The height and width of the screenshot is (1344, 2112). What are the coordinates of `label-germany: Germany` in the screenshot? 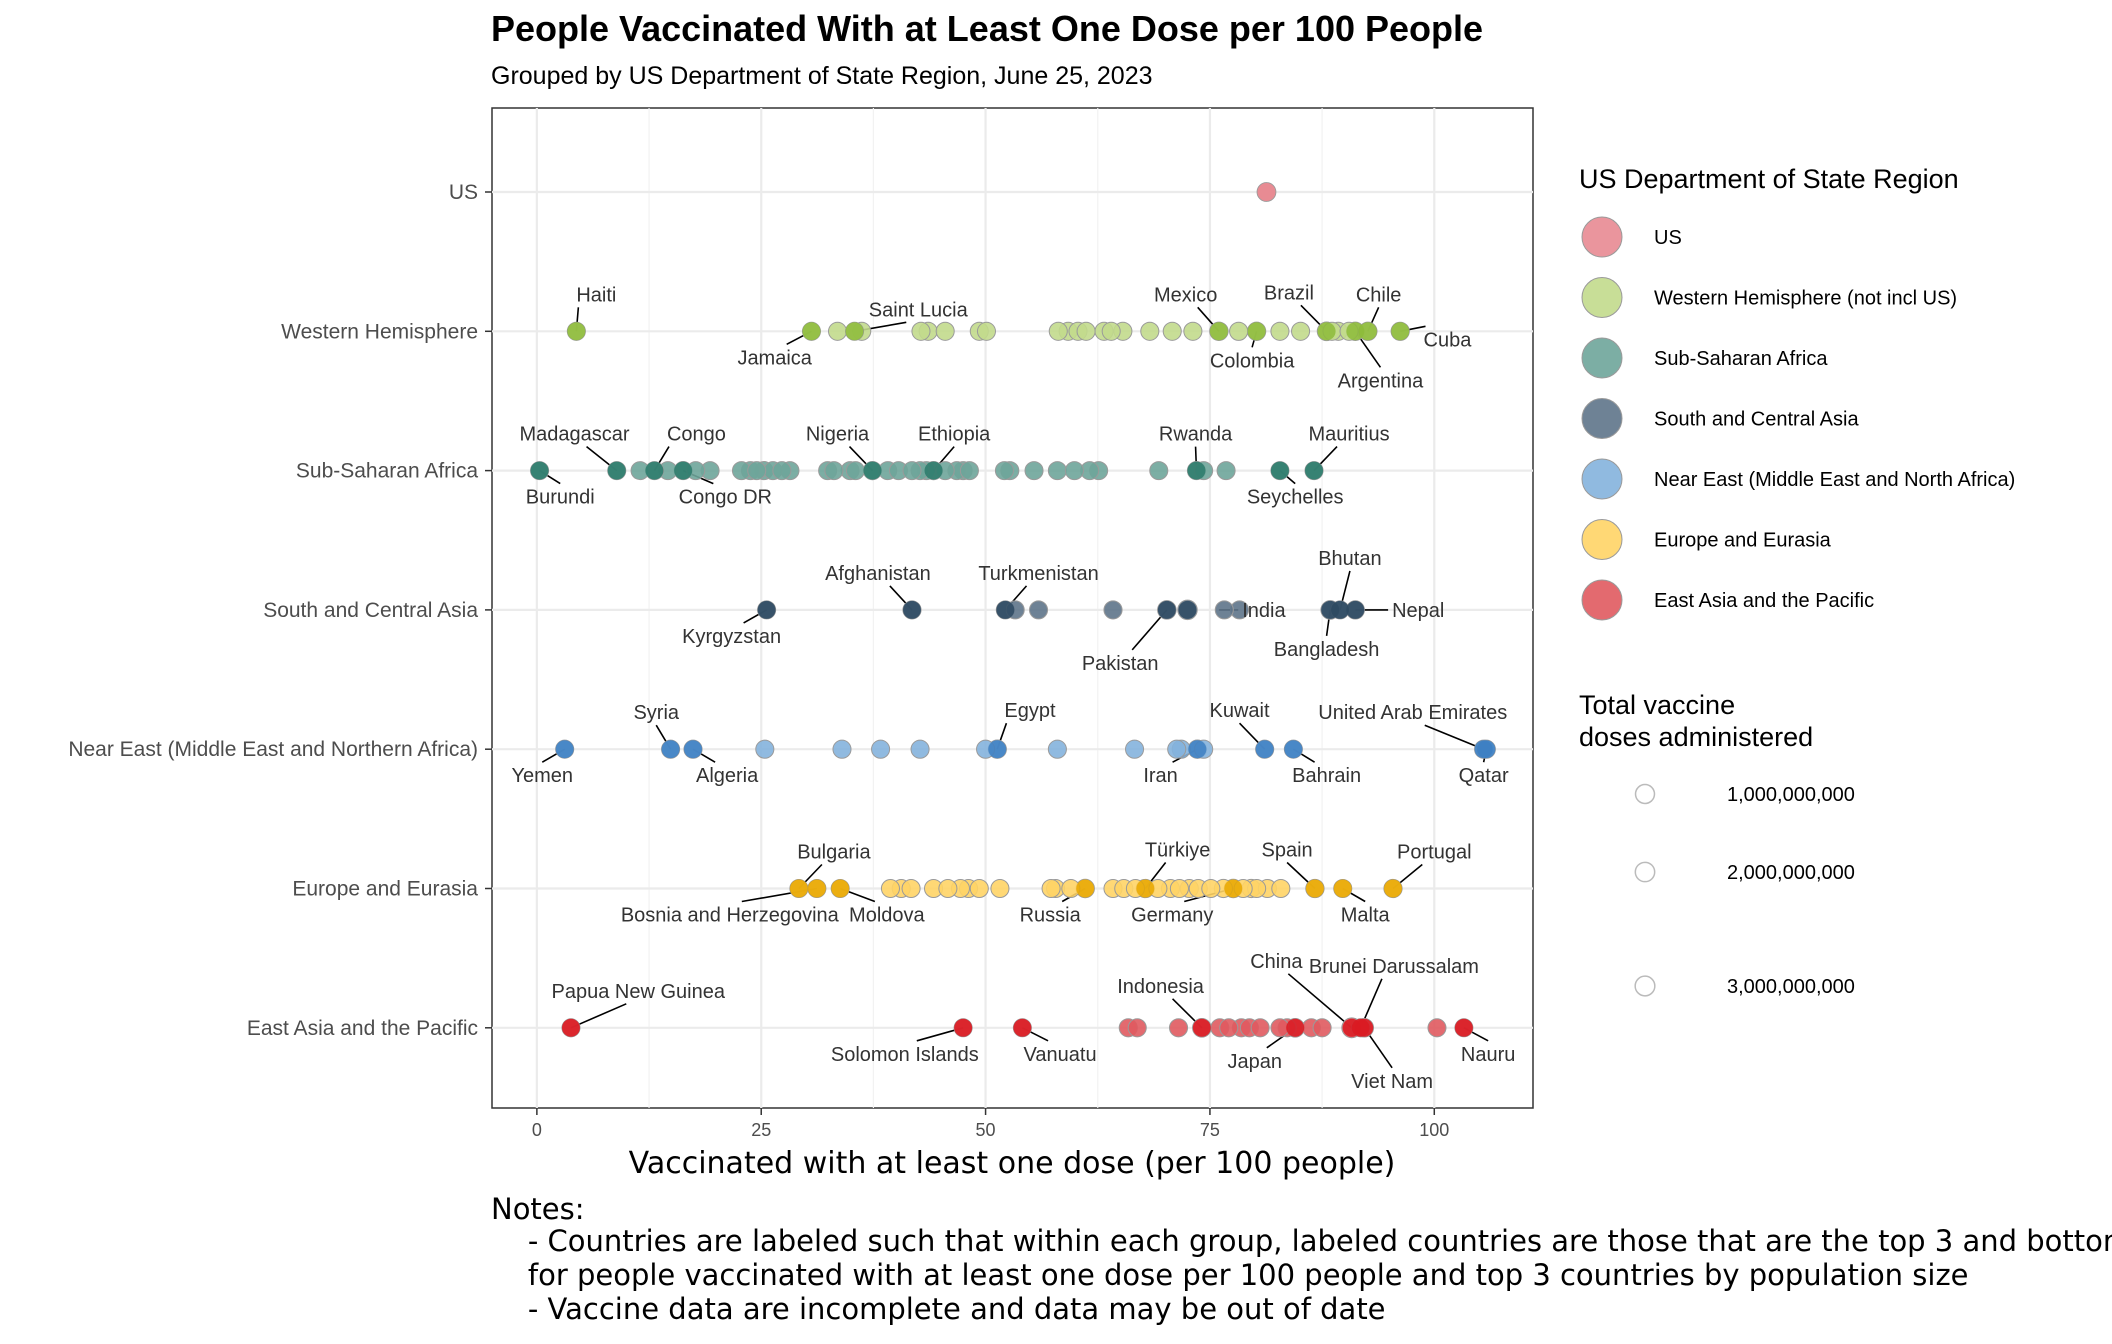 It's located at (1172, 916).